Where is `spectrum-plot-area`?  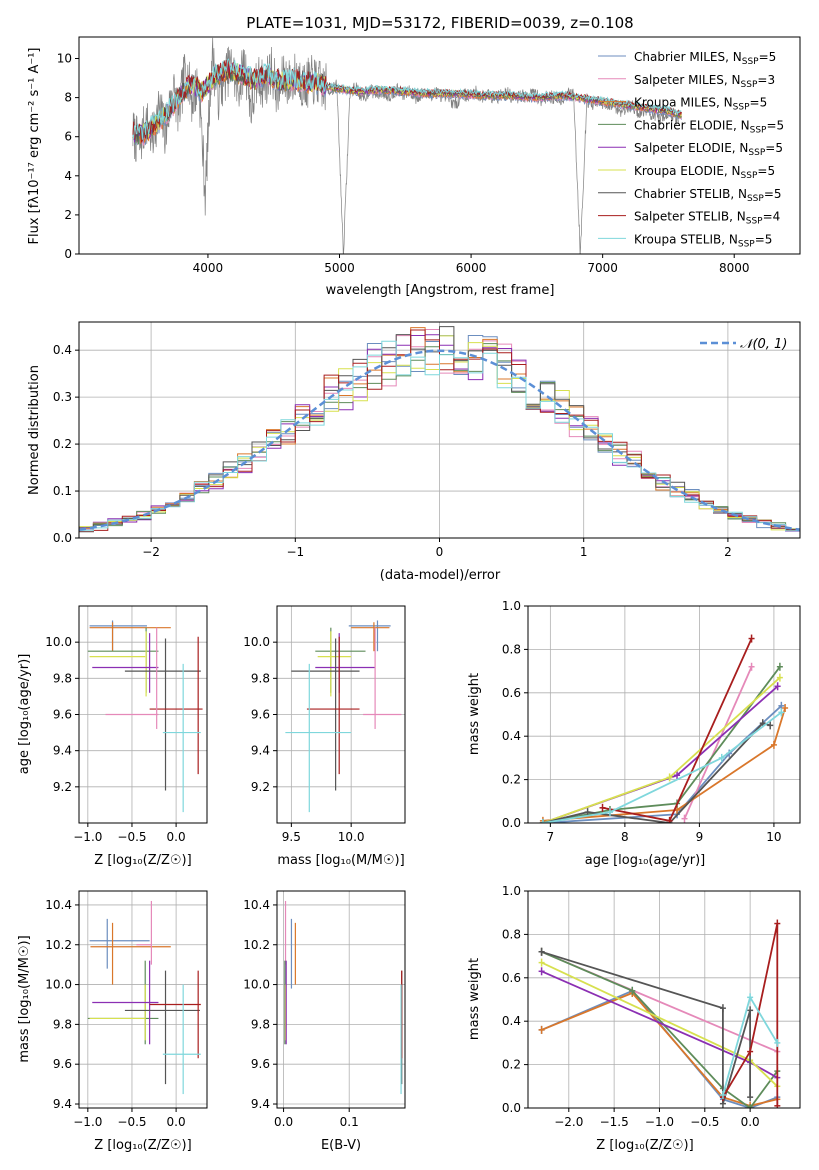
spectrum-plot-area is located at coordinates (407, 145).